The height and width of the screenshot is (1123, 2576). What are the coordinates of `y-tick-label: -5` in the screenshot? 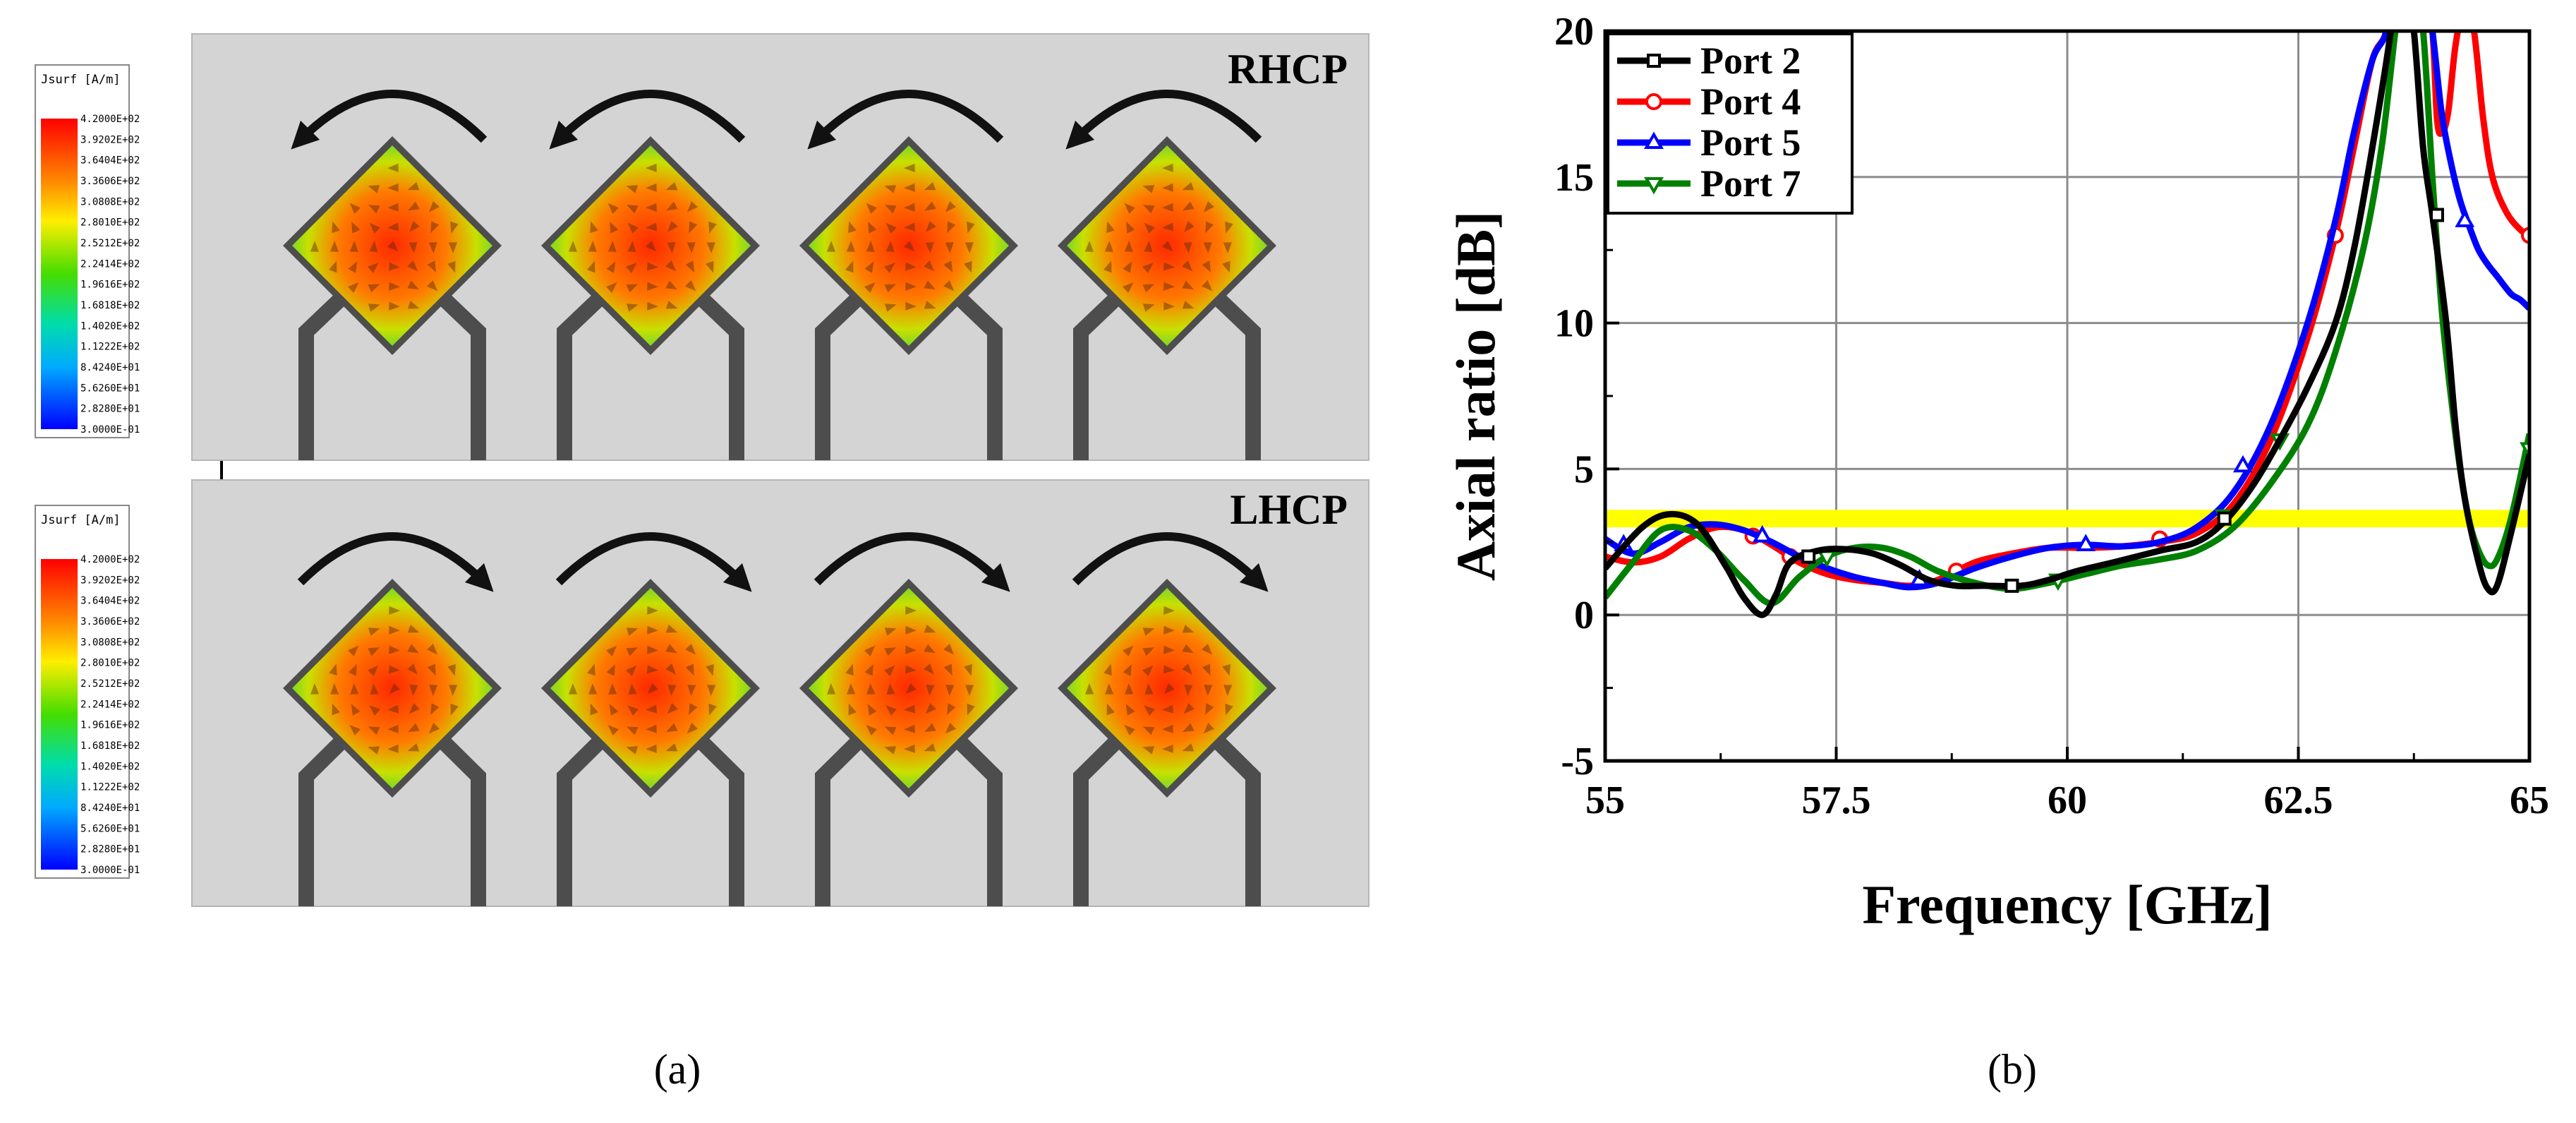 It's located at (1577, 761).